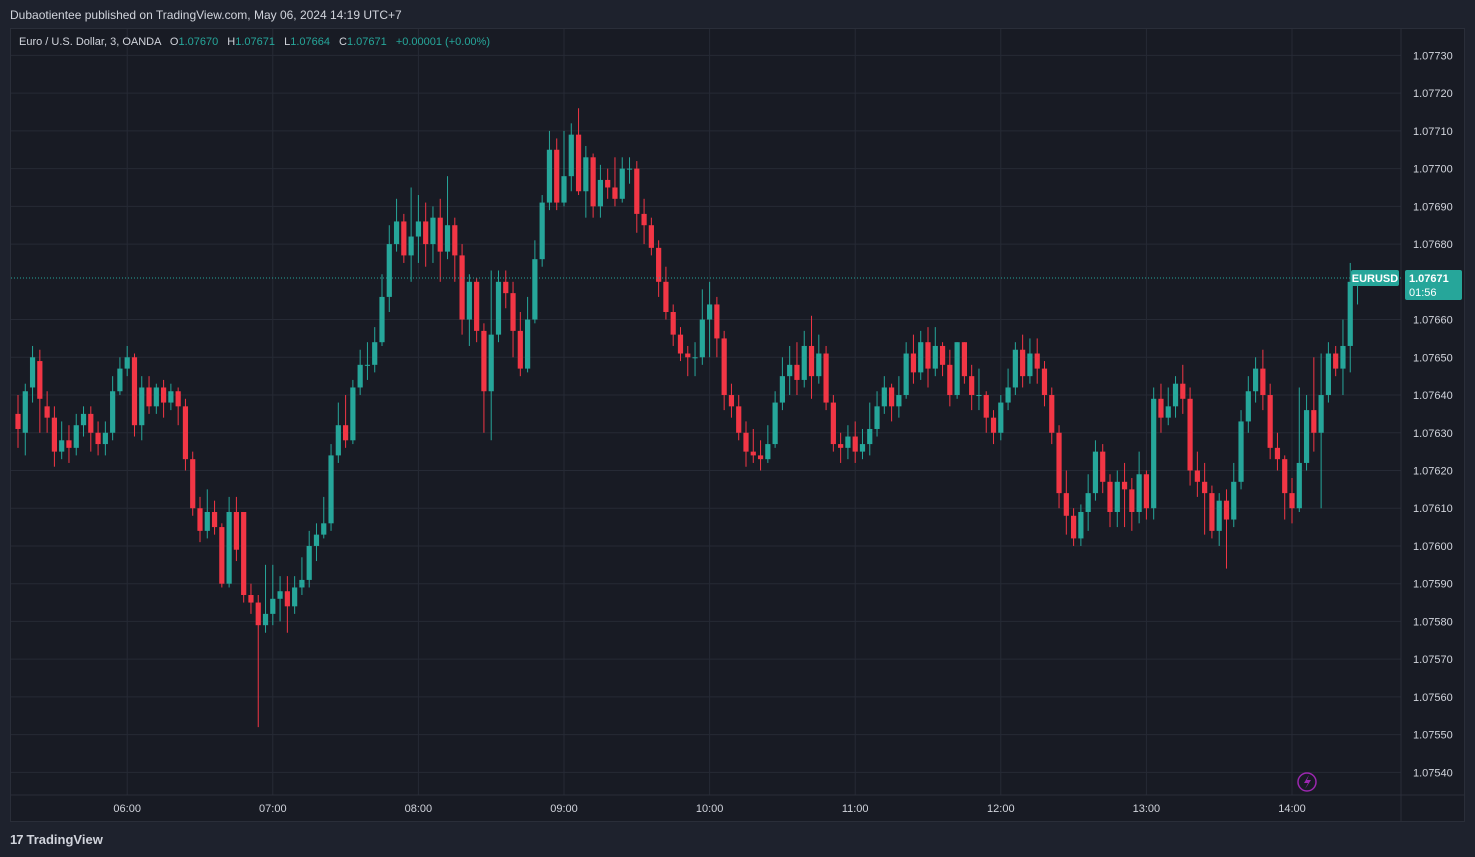 The image size is (1475, 857). I want to click on low-label: L, so click(287, 42).